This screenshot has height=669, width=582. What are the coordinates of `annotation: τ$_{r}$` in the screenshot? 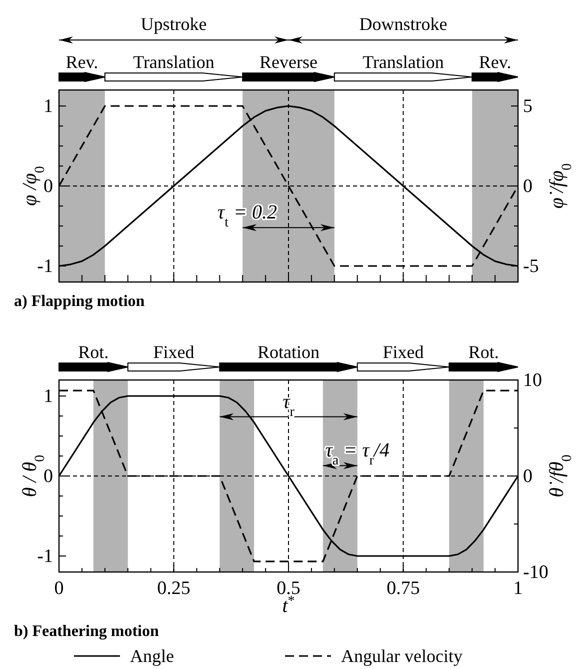 It's located at (288, 405).